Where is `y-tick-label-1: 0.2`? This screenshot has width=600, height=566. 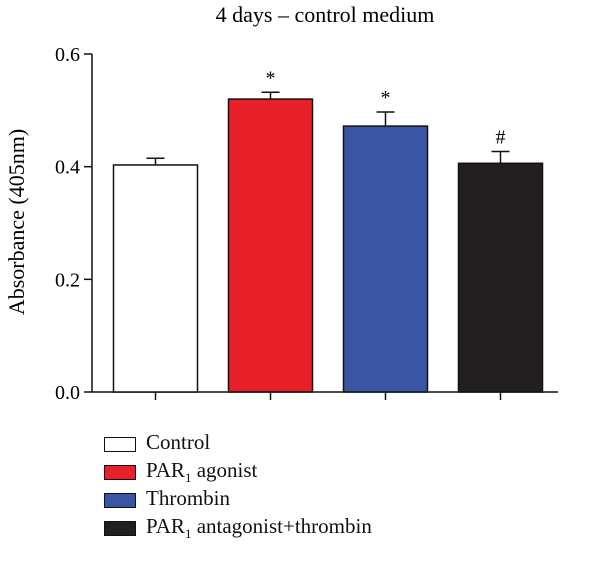
y-tick-label-1: 0.2 is located at coordinates (67, 280).